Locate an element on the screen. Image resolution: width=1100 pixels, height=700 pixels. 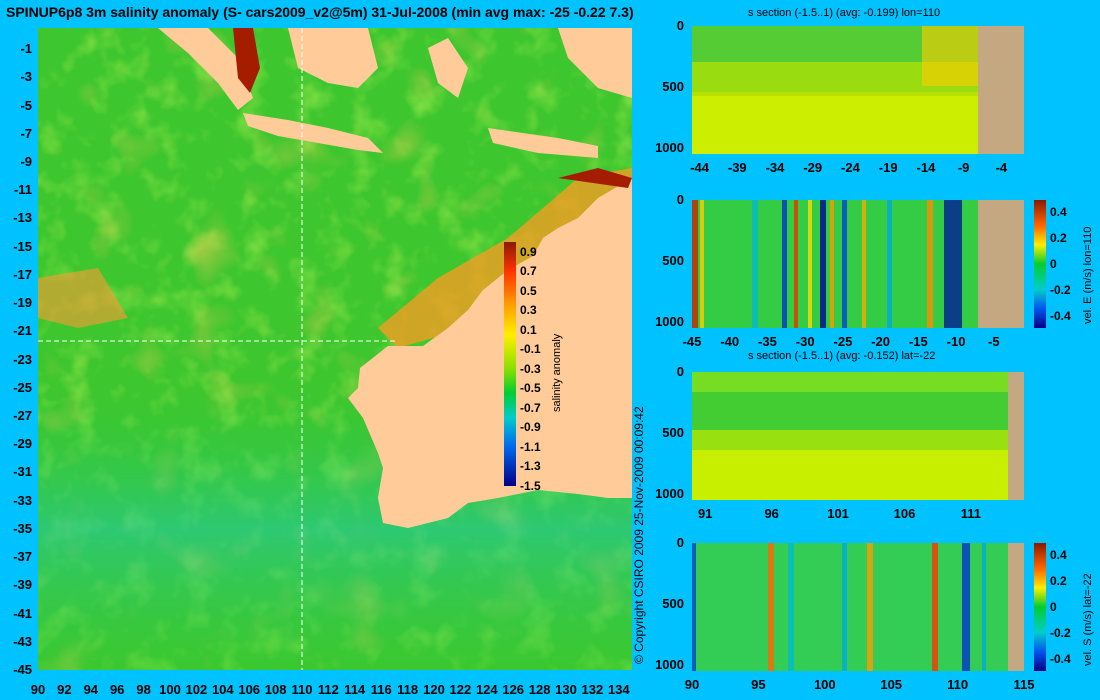
section-x-tick: -45 is located at coordinates (692, 341).